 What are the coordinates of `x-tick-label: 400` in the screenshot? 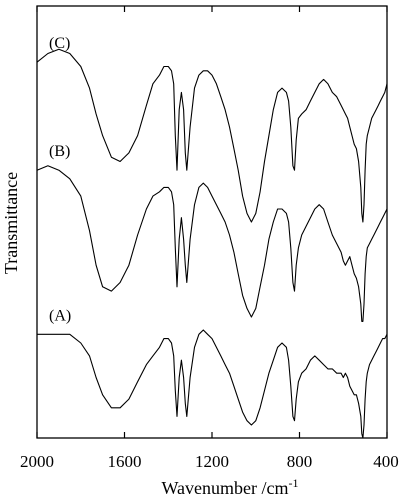 It's located at (386, 461).